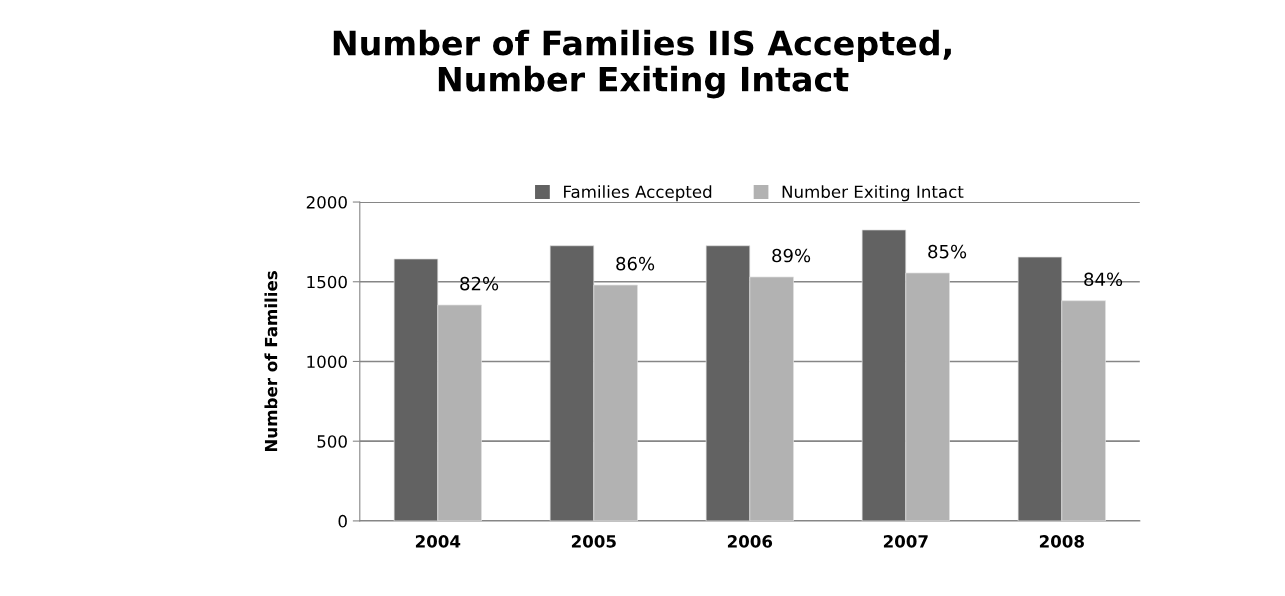 This screenshot has width=1285, height=596. I want to click on x-tick-label: 2004, so click(438, 541).